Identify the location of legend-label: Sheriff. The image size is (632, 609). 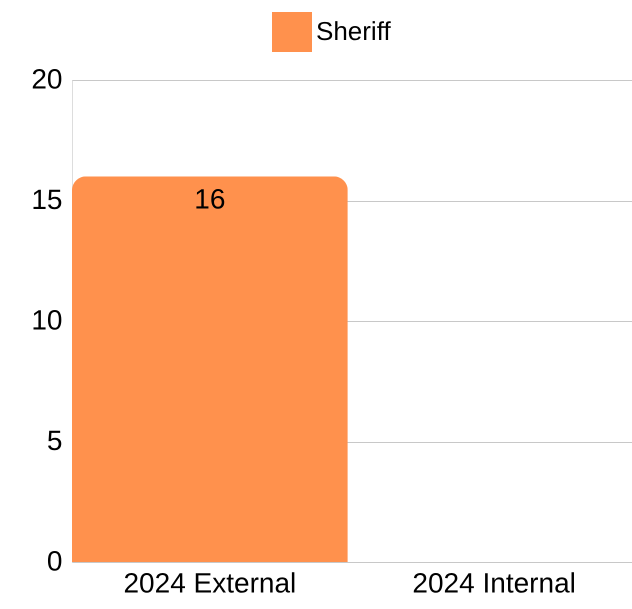
(354, 31).